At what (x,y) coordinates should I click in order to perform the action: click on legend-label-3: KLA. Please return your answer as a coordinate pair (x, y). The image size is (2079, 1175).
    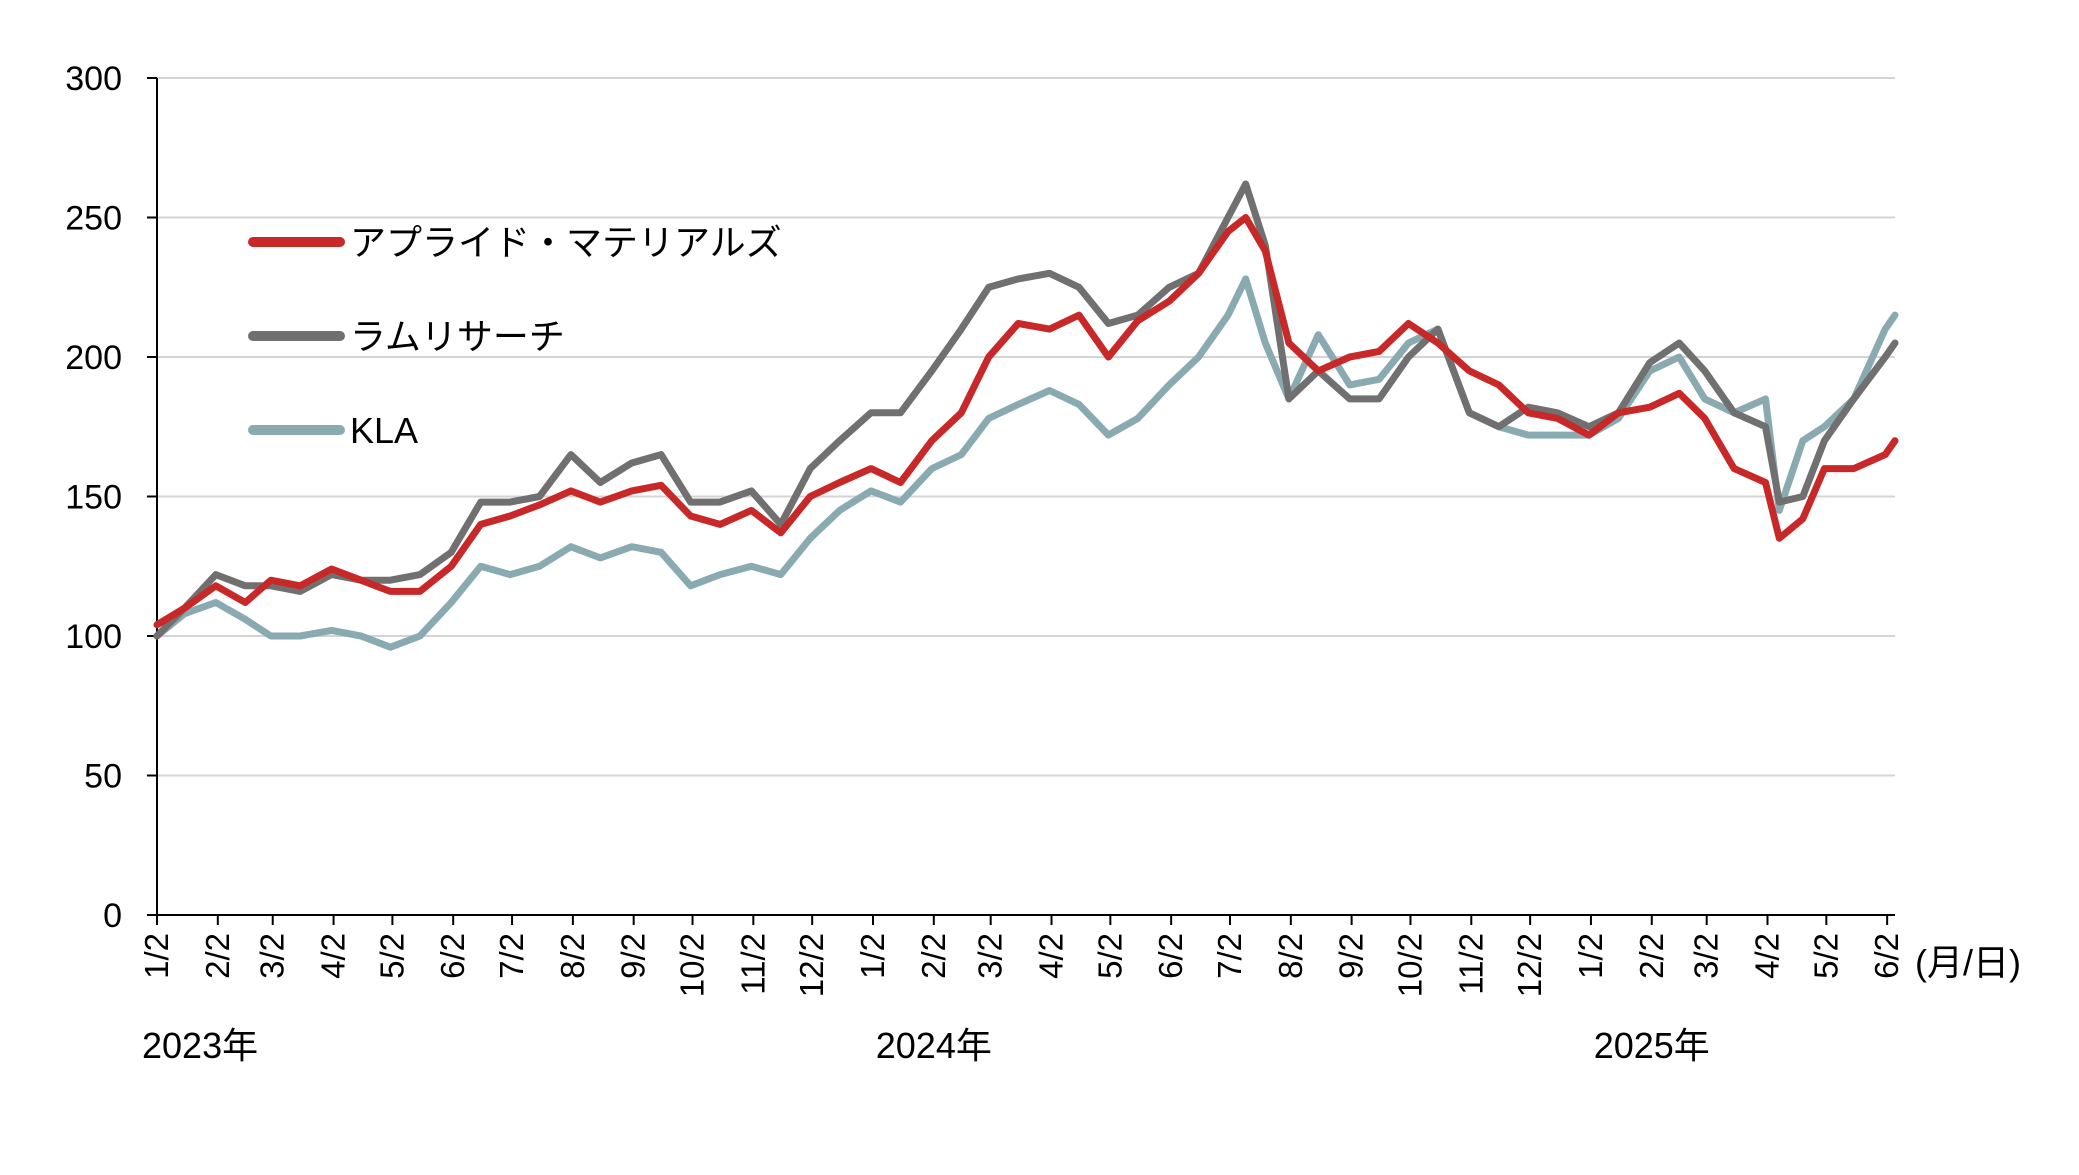
    Looking at the image, I should click on (384, 430).